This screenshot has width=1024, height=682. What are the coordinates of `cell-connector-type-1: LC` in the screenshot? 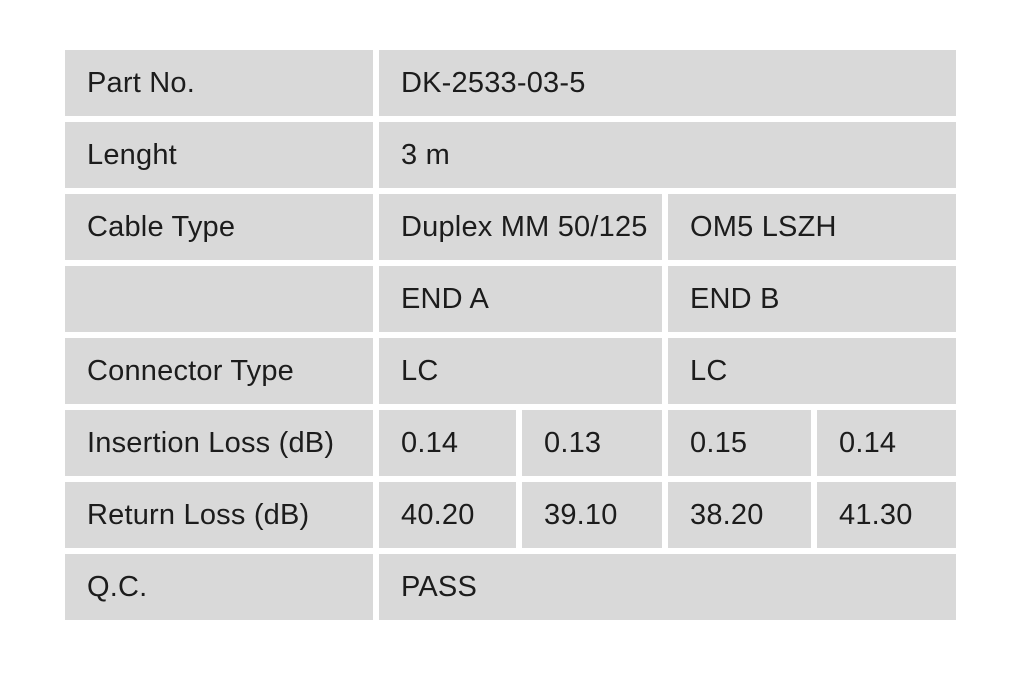 It's located at (520, 371).